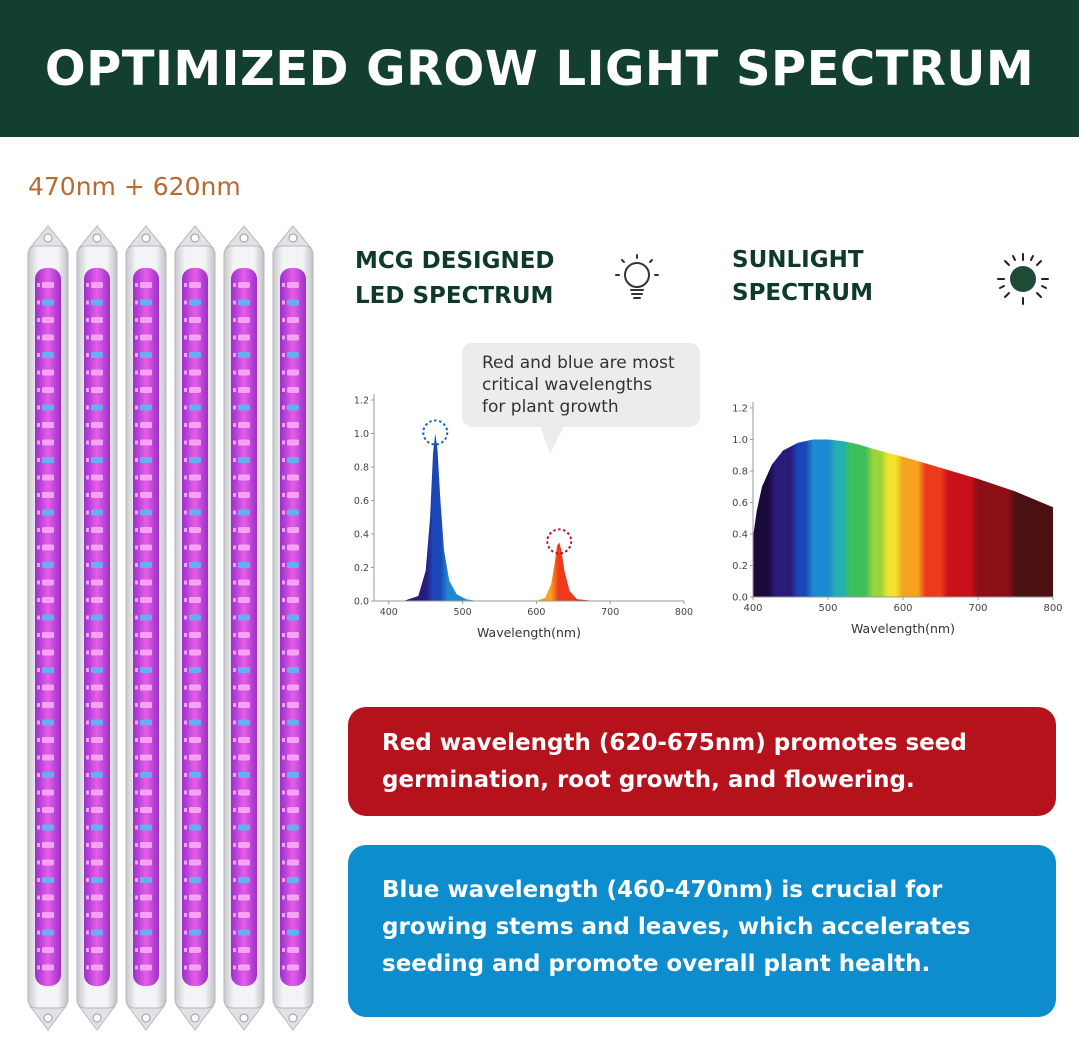 Image resolution: width=1079 pixels, height=1063 pixels. What do you see at coordinates (637, 276) in the screenshot?
I see `light-bulb-icon` at bounding box center [637, 276].